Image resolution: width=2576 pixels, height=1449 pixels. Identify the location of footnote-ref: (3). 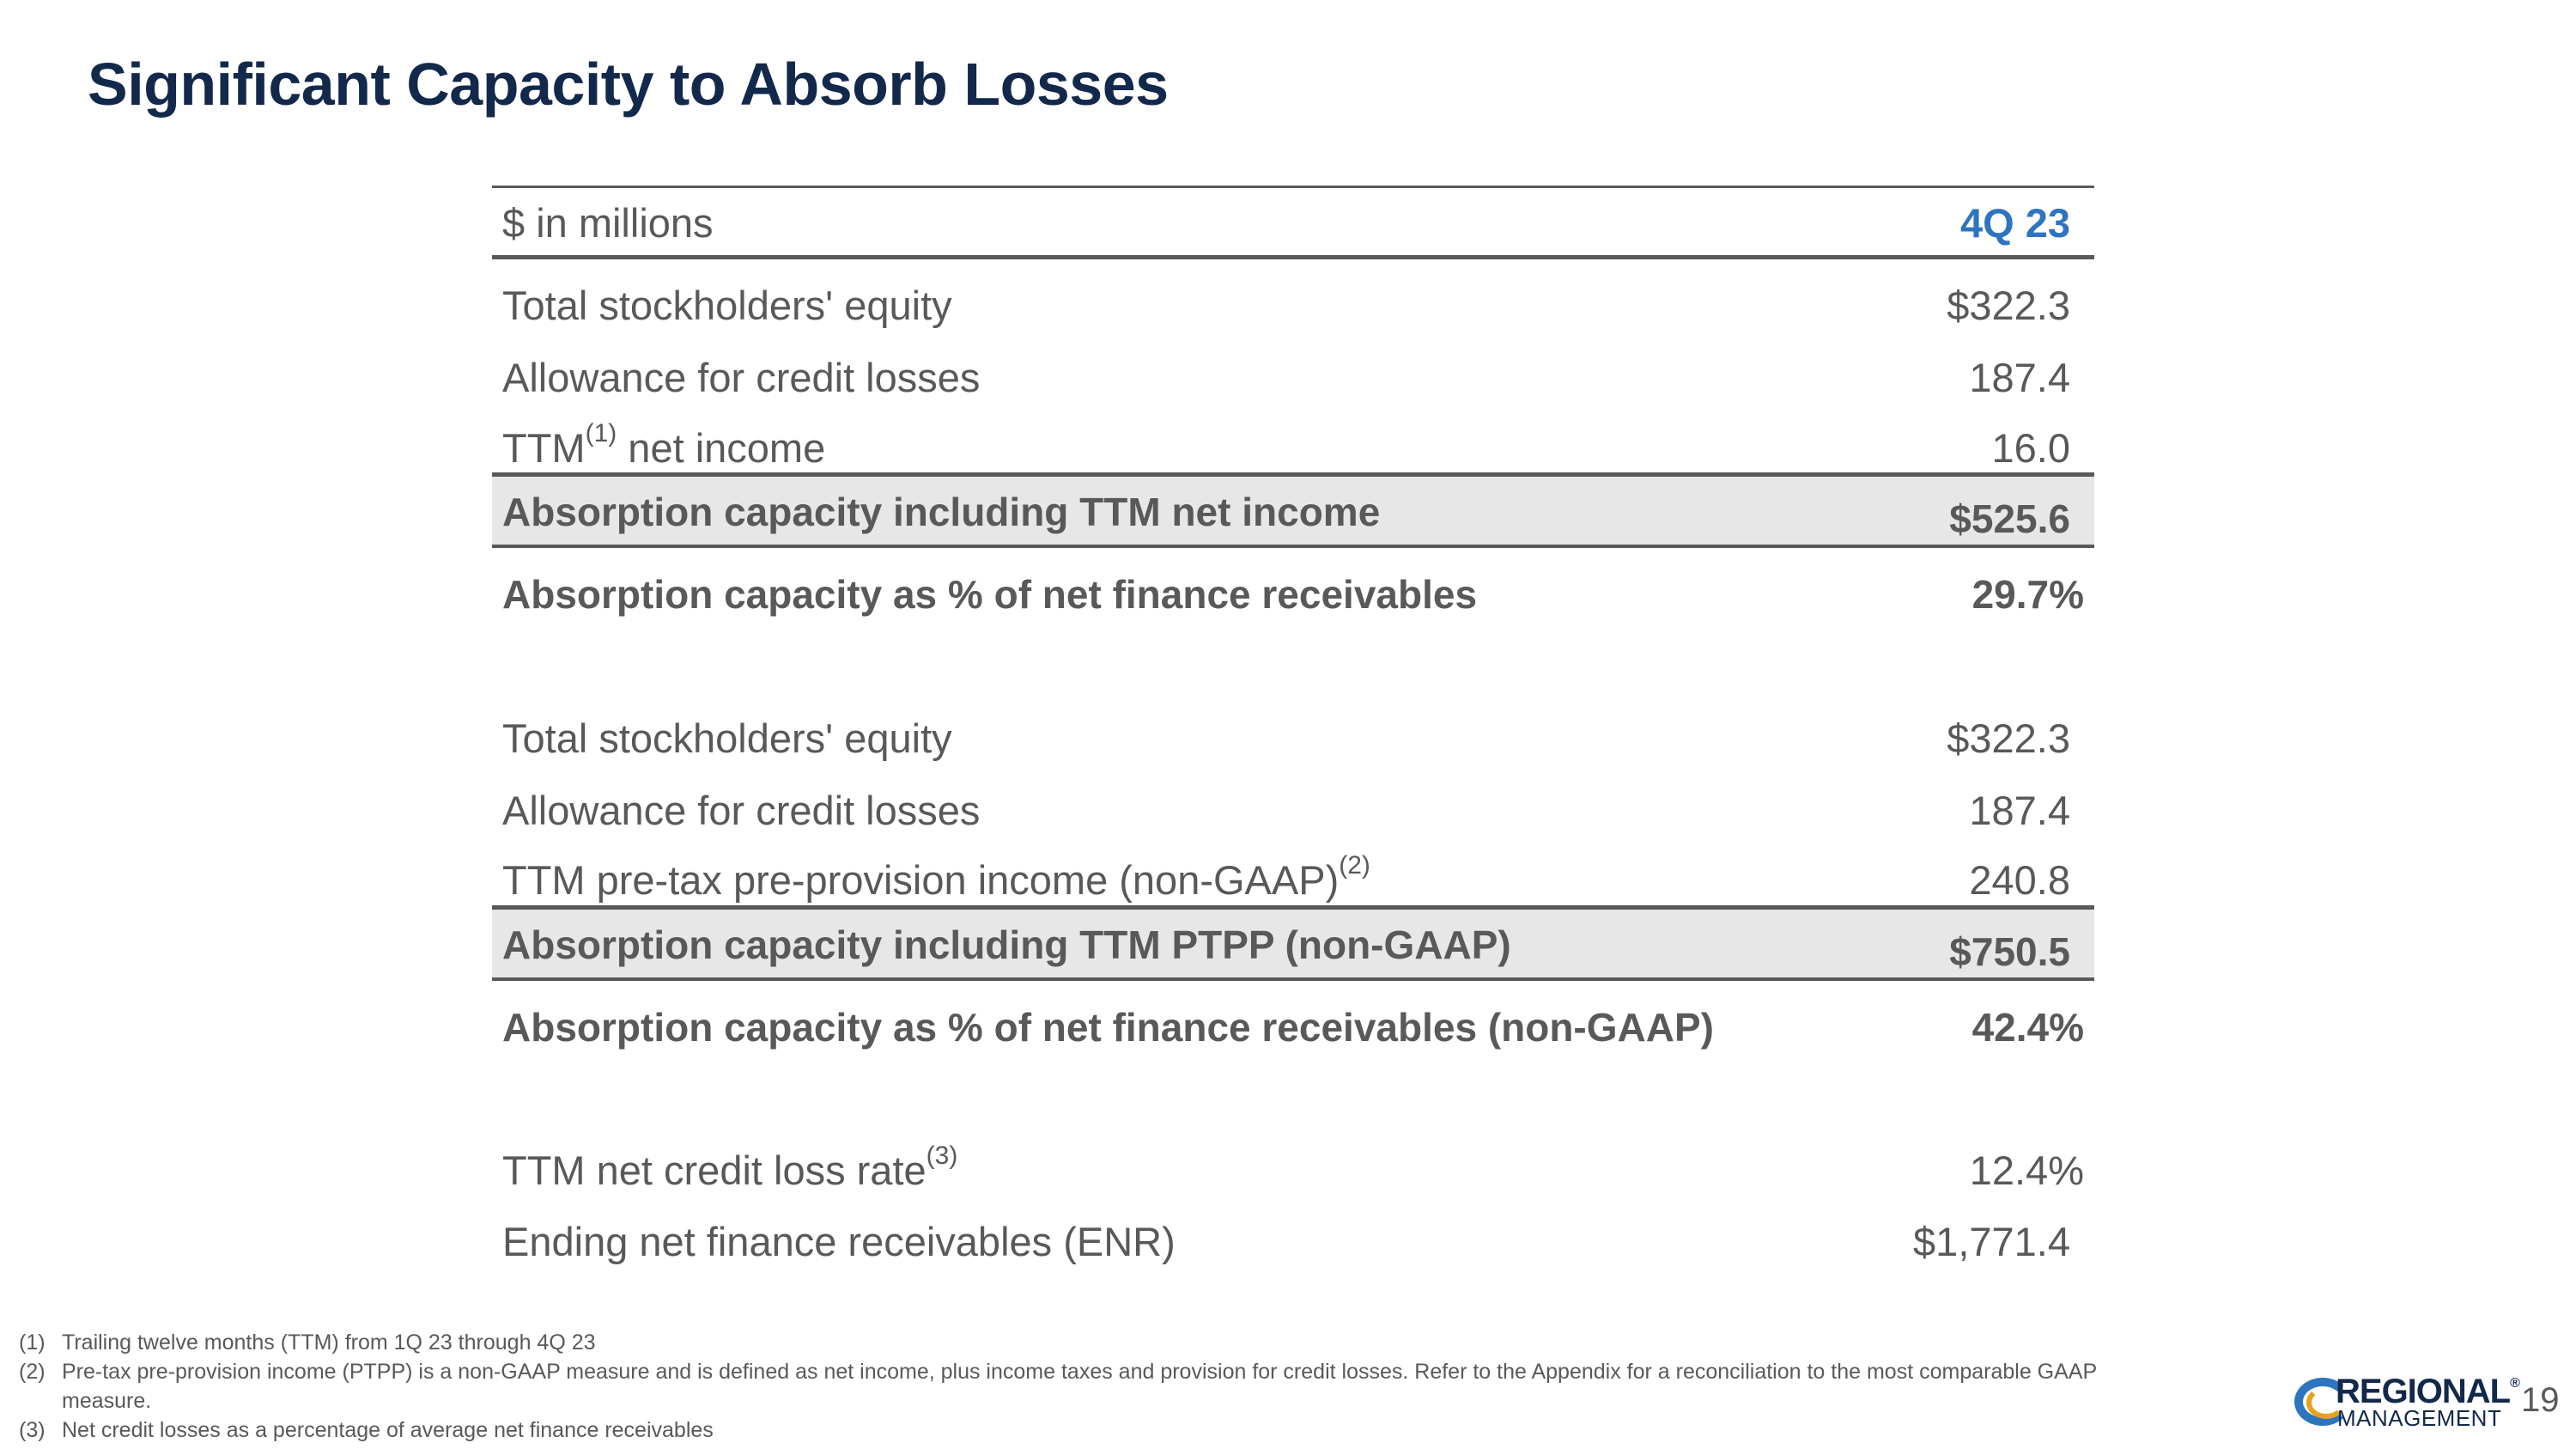
(942, 1156).